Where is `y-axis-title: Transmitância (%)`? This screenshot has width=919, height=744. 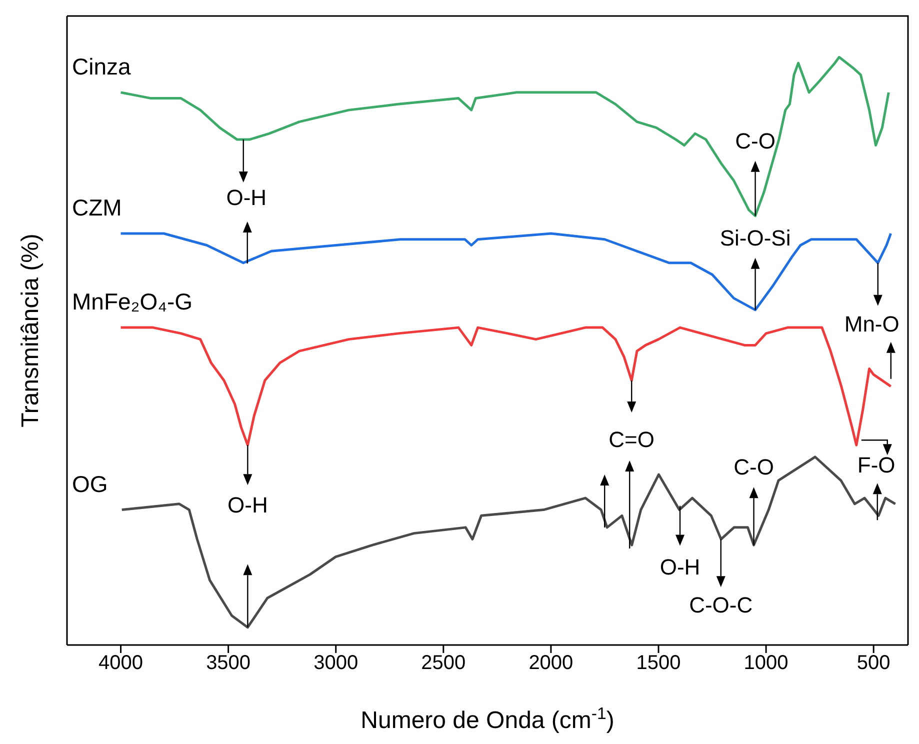 y-axis-title: Transmitância (%) is located at coordinates (30, 331).